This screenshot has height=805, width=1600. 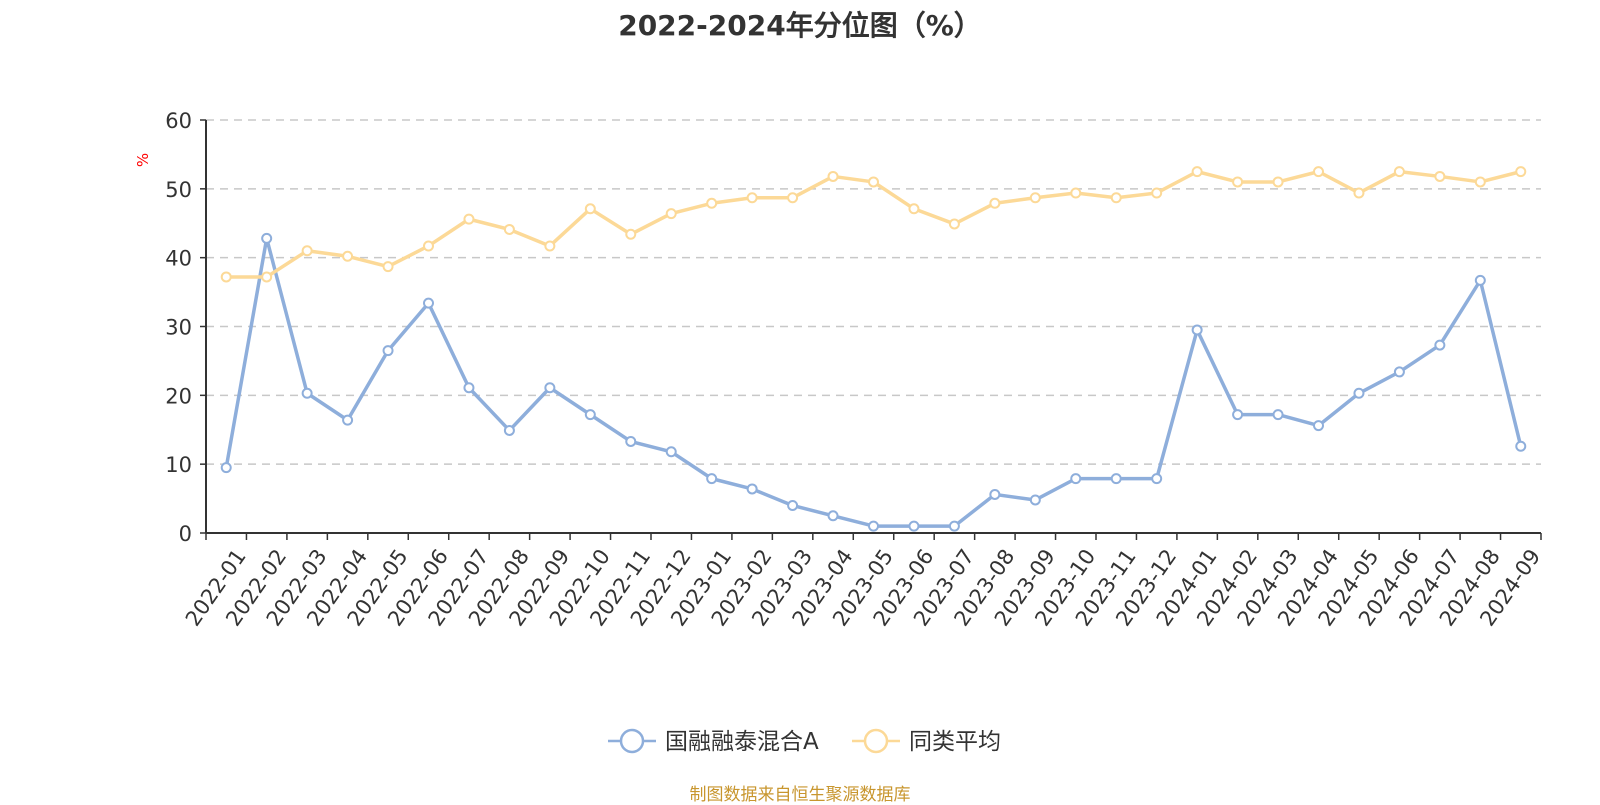 I want to click on legend-item: 同类平均, so click(x=926, y=741).